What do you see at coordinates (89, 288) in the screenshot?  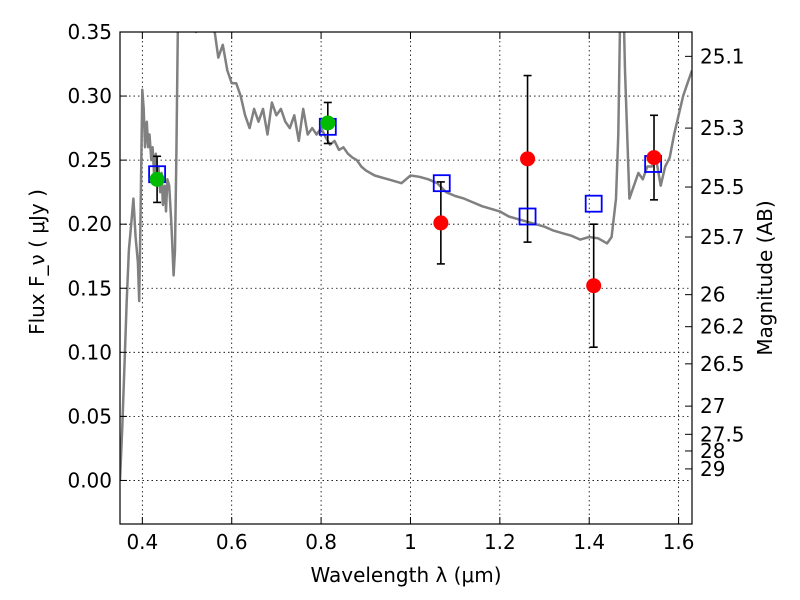 I see `y-tick-label: 0.15` at bounding box center [89, 288].